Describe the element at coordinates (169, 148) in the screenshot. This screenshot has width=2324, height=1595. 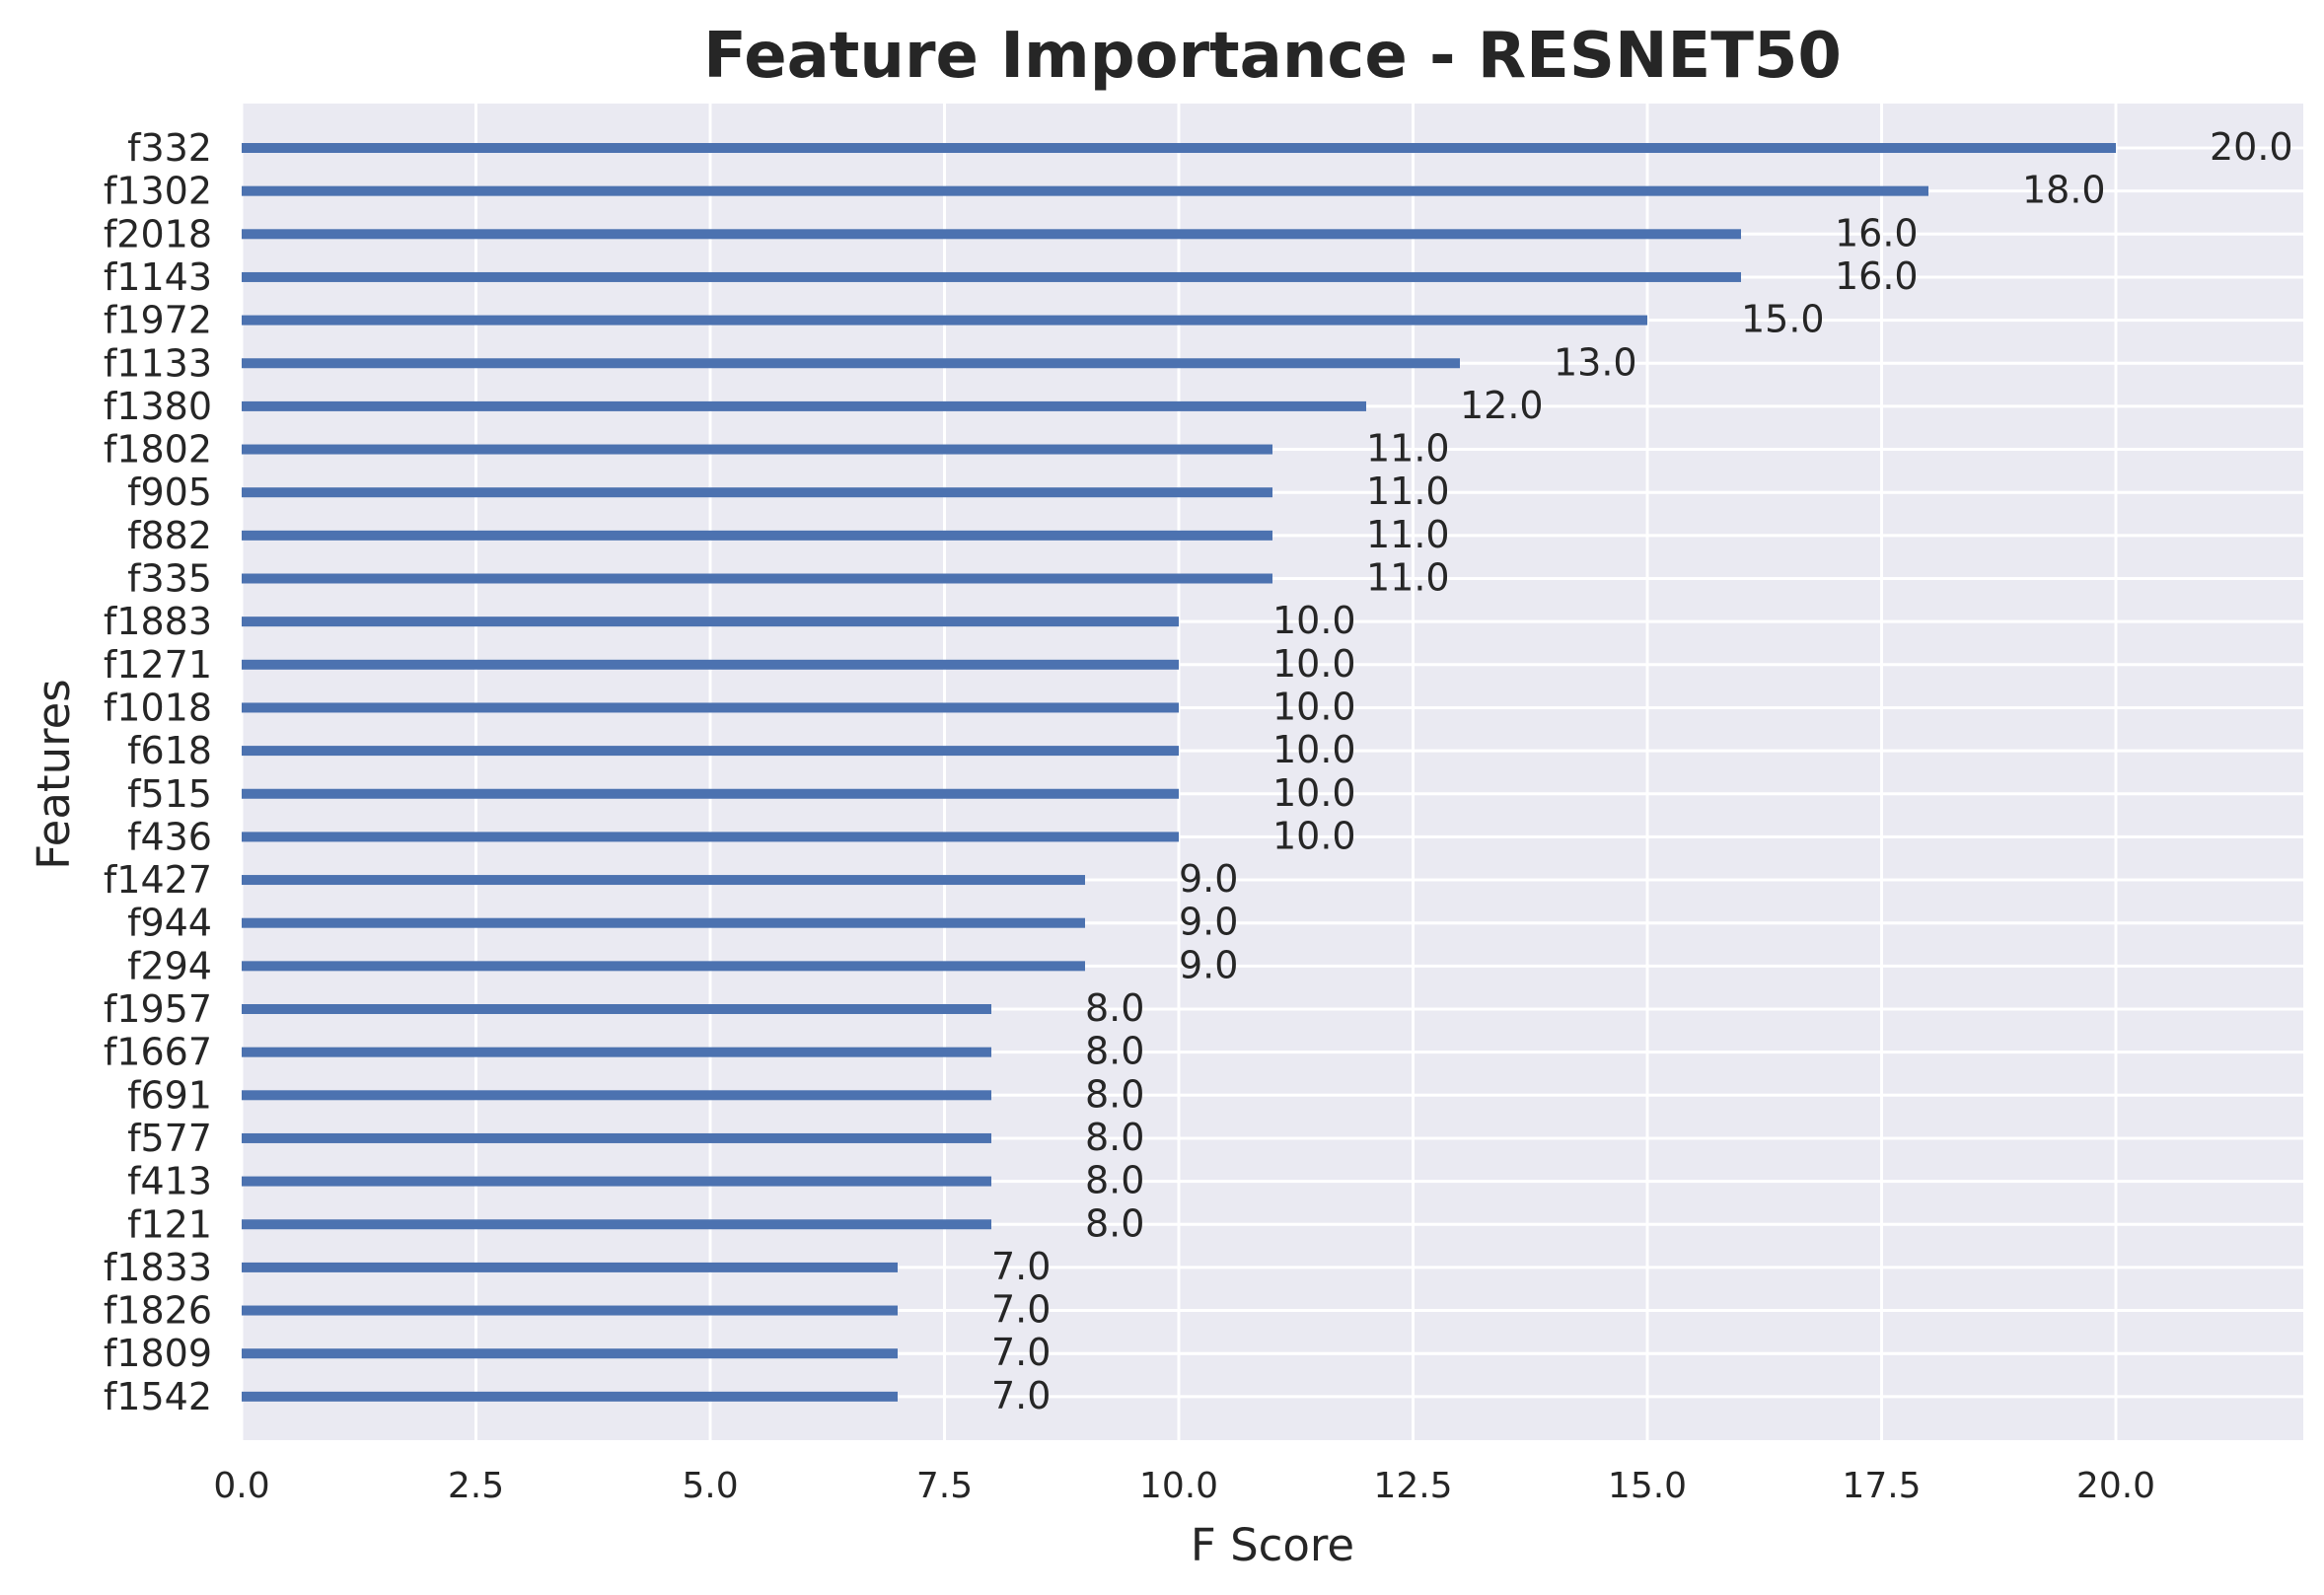
I see `category-label-f332: f332` at that location.